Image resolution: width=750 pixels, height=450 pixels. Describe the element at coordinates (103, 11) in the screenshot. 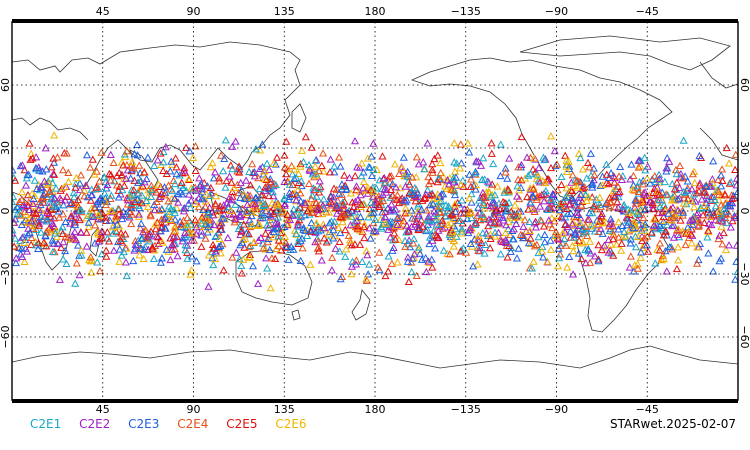

I see `lon-tick-label-top: 45` at that location.